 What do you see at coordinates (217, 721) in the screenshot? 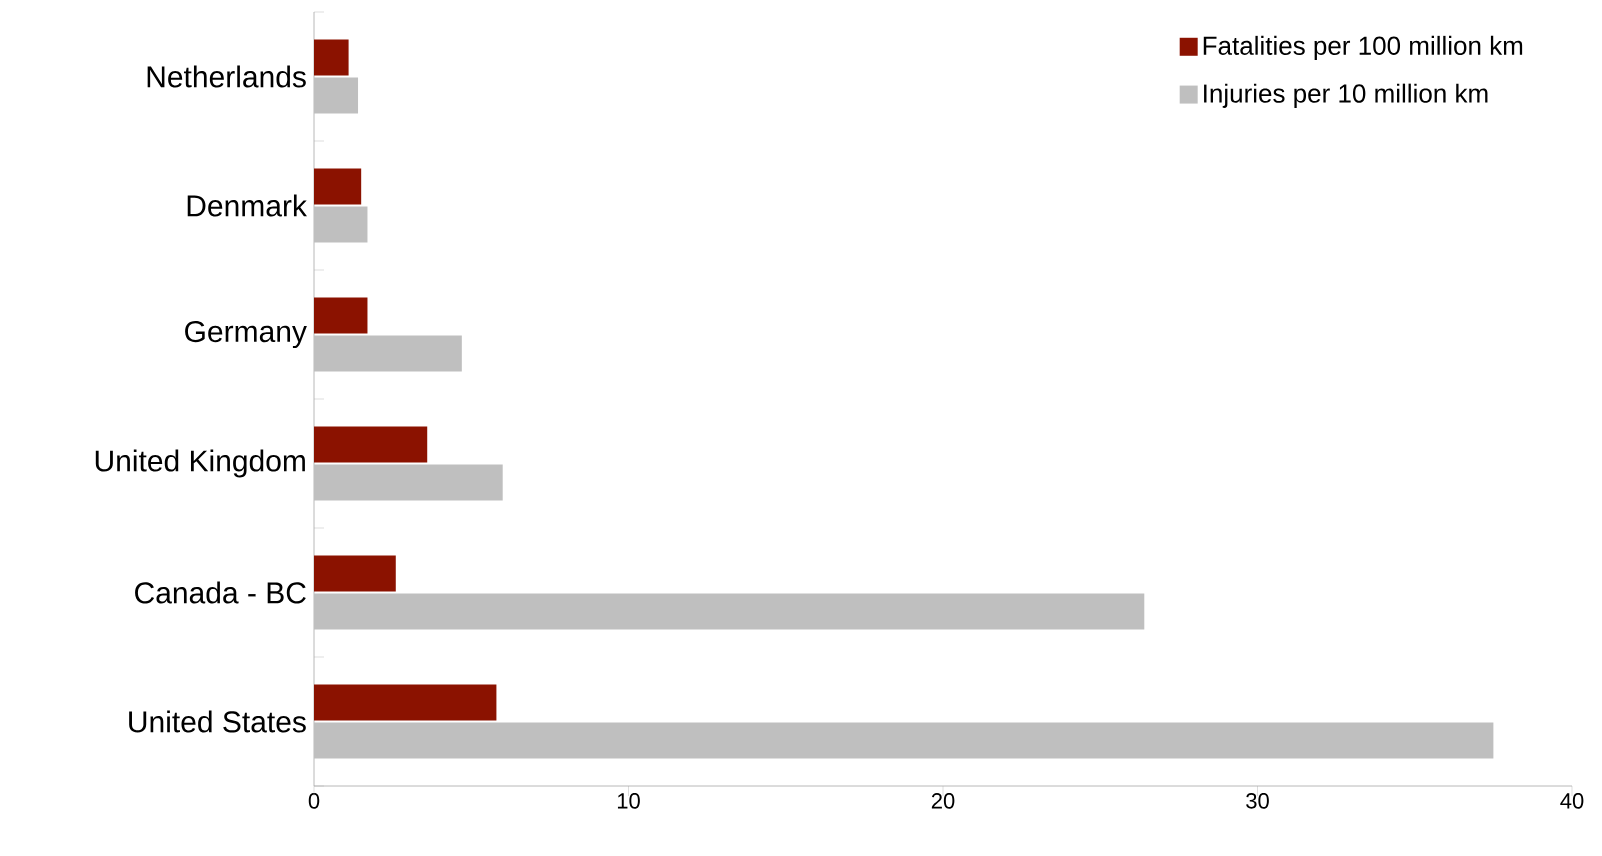
I see `y-tick-label: United States` at bounding box center [217, 721].